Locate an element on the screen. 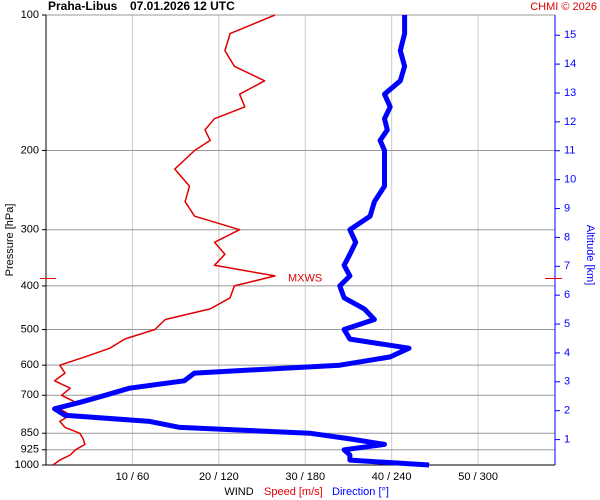 The width and height of the screenshot is (600, 500). y2-tick-label: 7 is located at coordinates (567, 266).